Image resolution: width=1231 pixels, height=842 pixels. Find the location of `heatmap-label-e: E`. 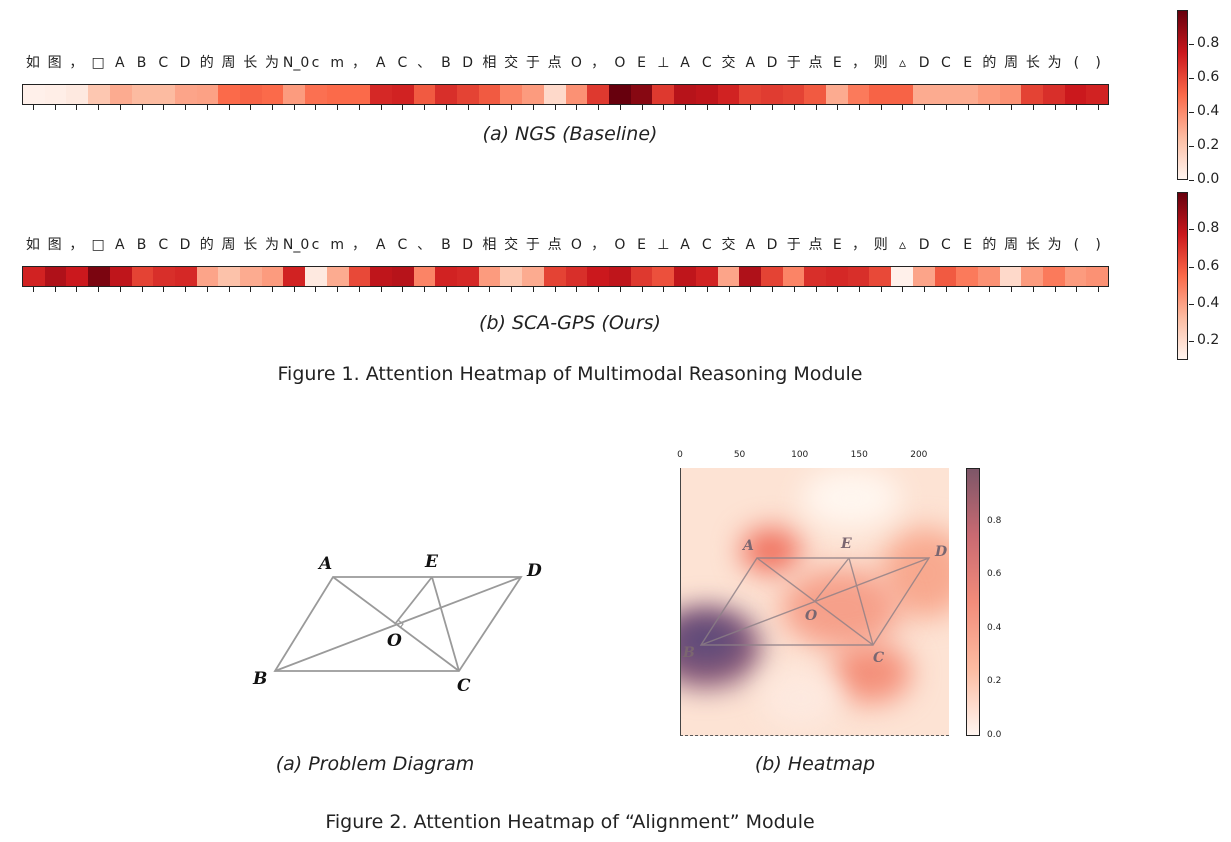

heatmap-label-e: E is located at coordinates (846, 544).